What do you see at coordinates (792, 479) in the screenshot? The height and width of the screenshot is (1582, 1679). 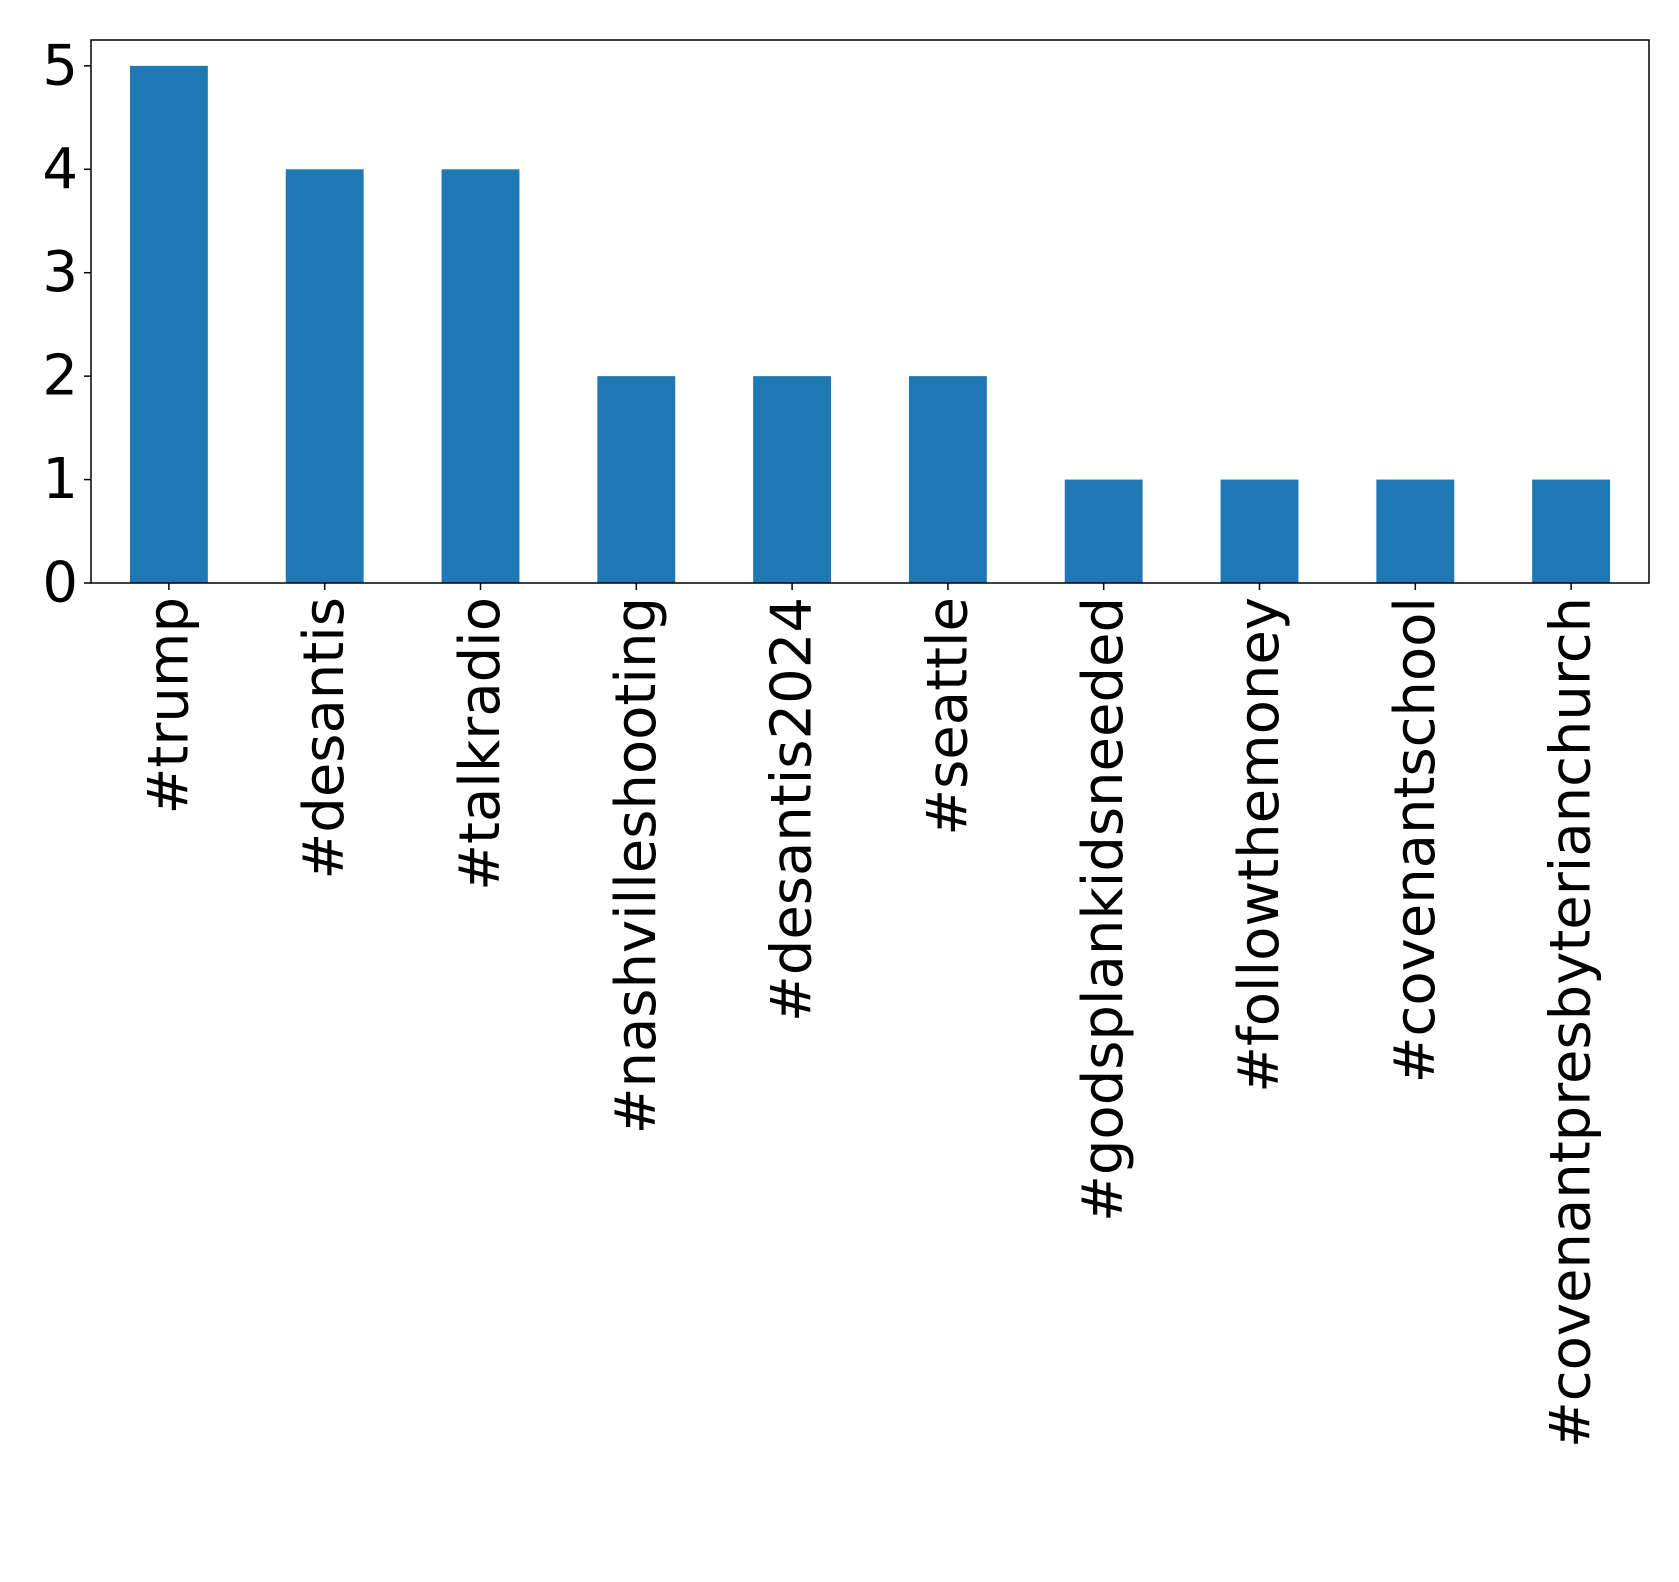 I see `bar-desantis2024` at bounding box center [792, 479].